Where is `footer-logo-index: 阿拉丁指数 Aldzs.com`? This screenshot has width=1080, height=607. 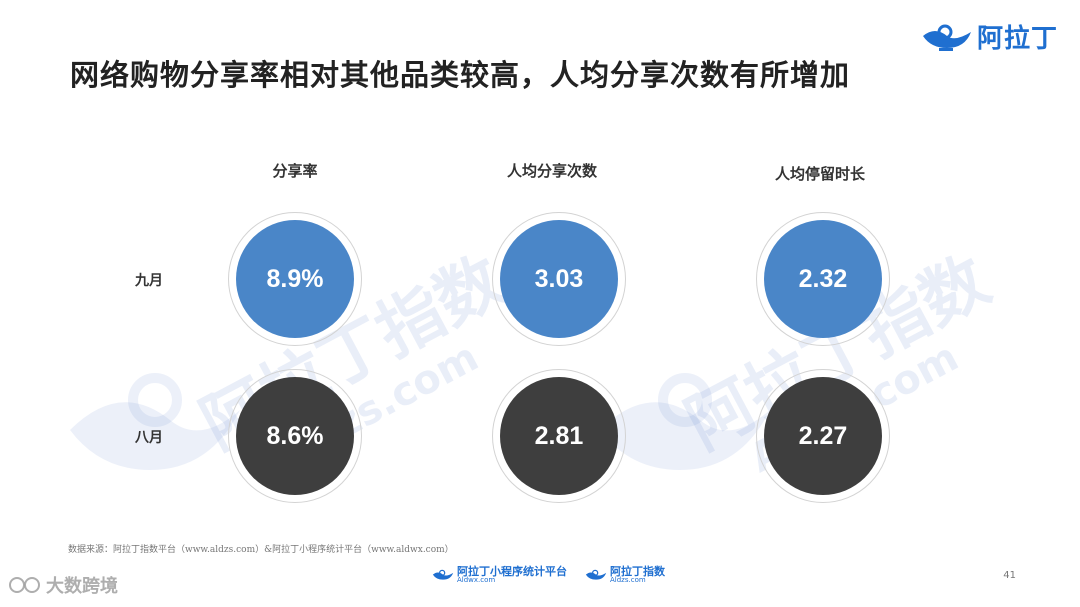 footer-logo-index: 阿拉丁指数 Aldzs.com is located at coordinates (625, 575).